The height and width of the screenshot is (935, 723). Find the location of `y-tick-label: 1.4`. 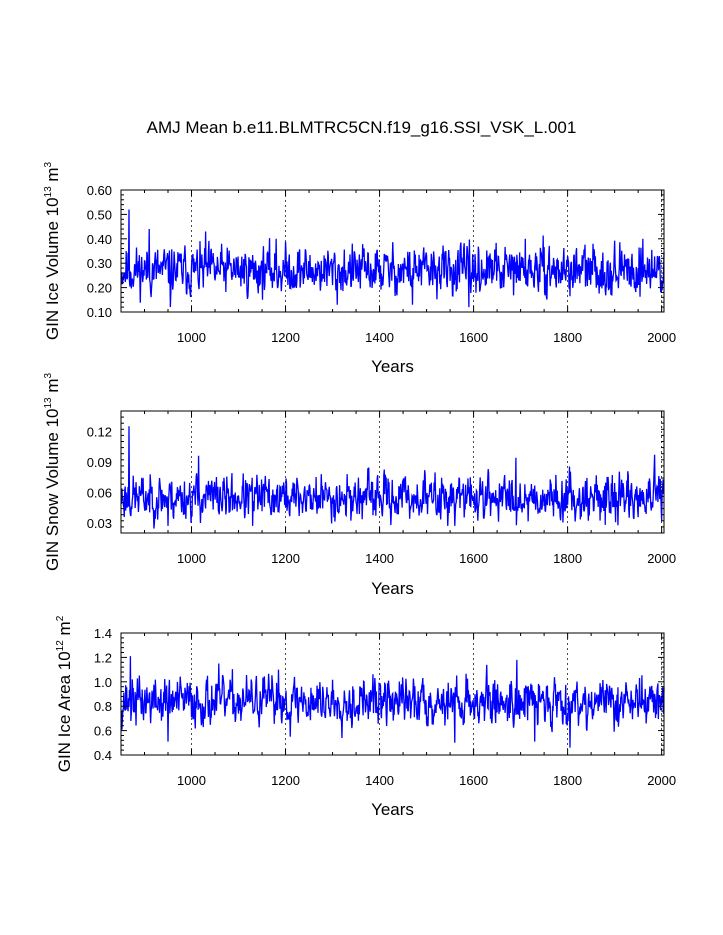

y-tick-label: 1.4 is located at coordinates (103, 633).